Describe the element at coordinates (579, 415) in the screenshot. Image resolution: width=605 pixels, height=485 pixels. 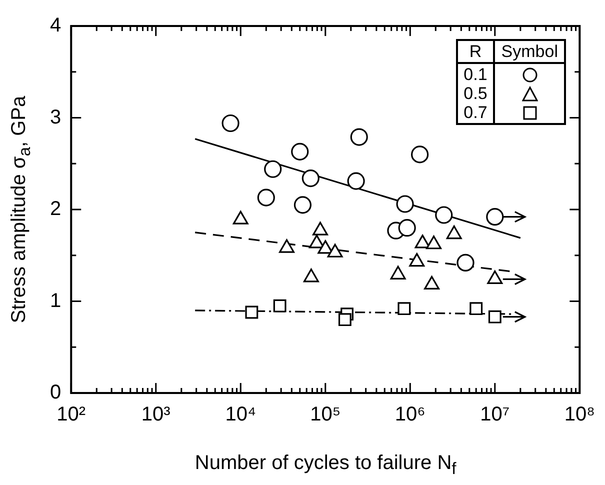
I see `x-tick-label: 10⁸` at that location.